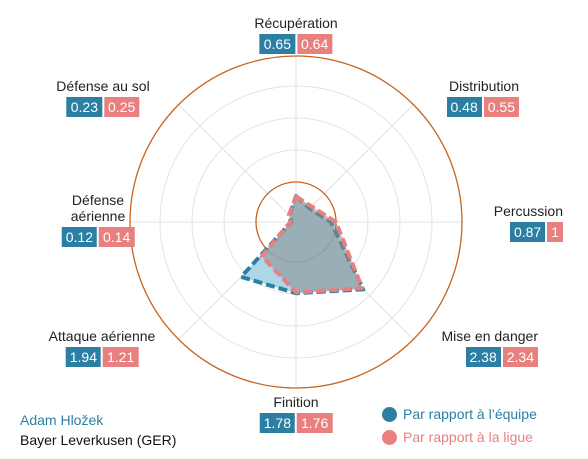  Describe the element at coordinates (520, 357) in the screenshot. I see `value-label: 2.34` at that location.